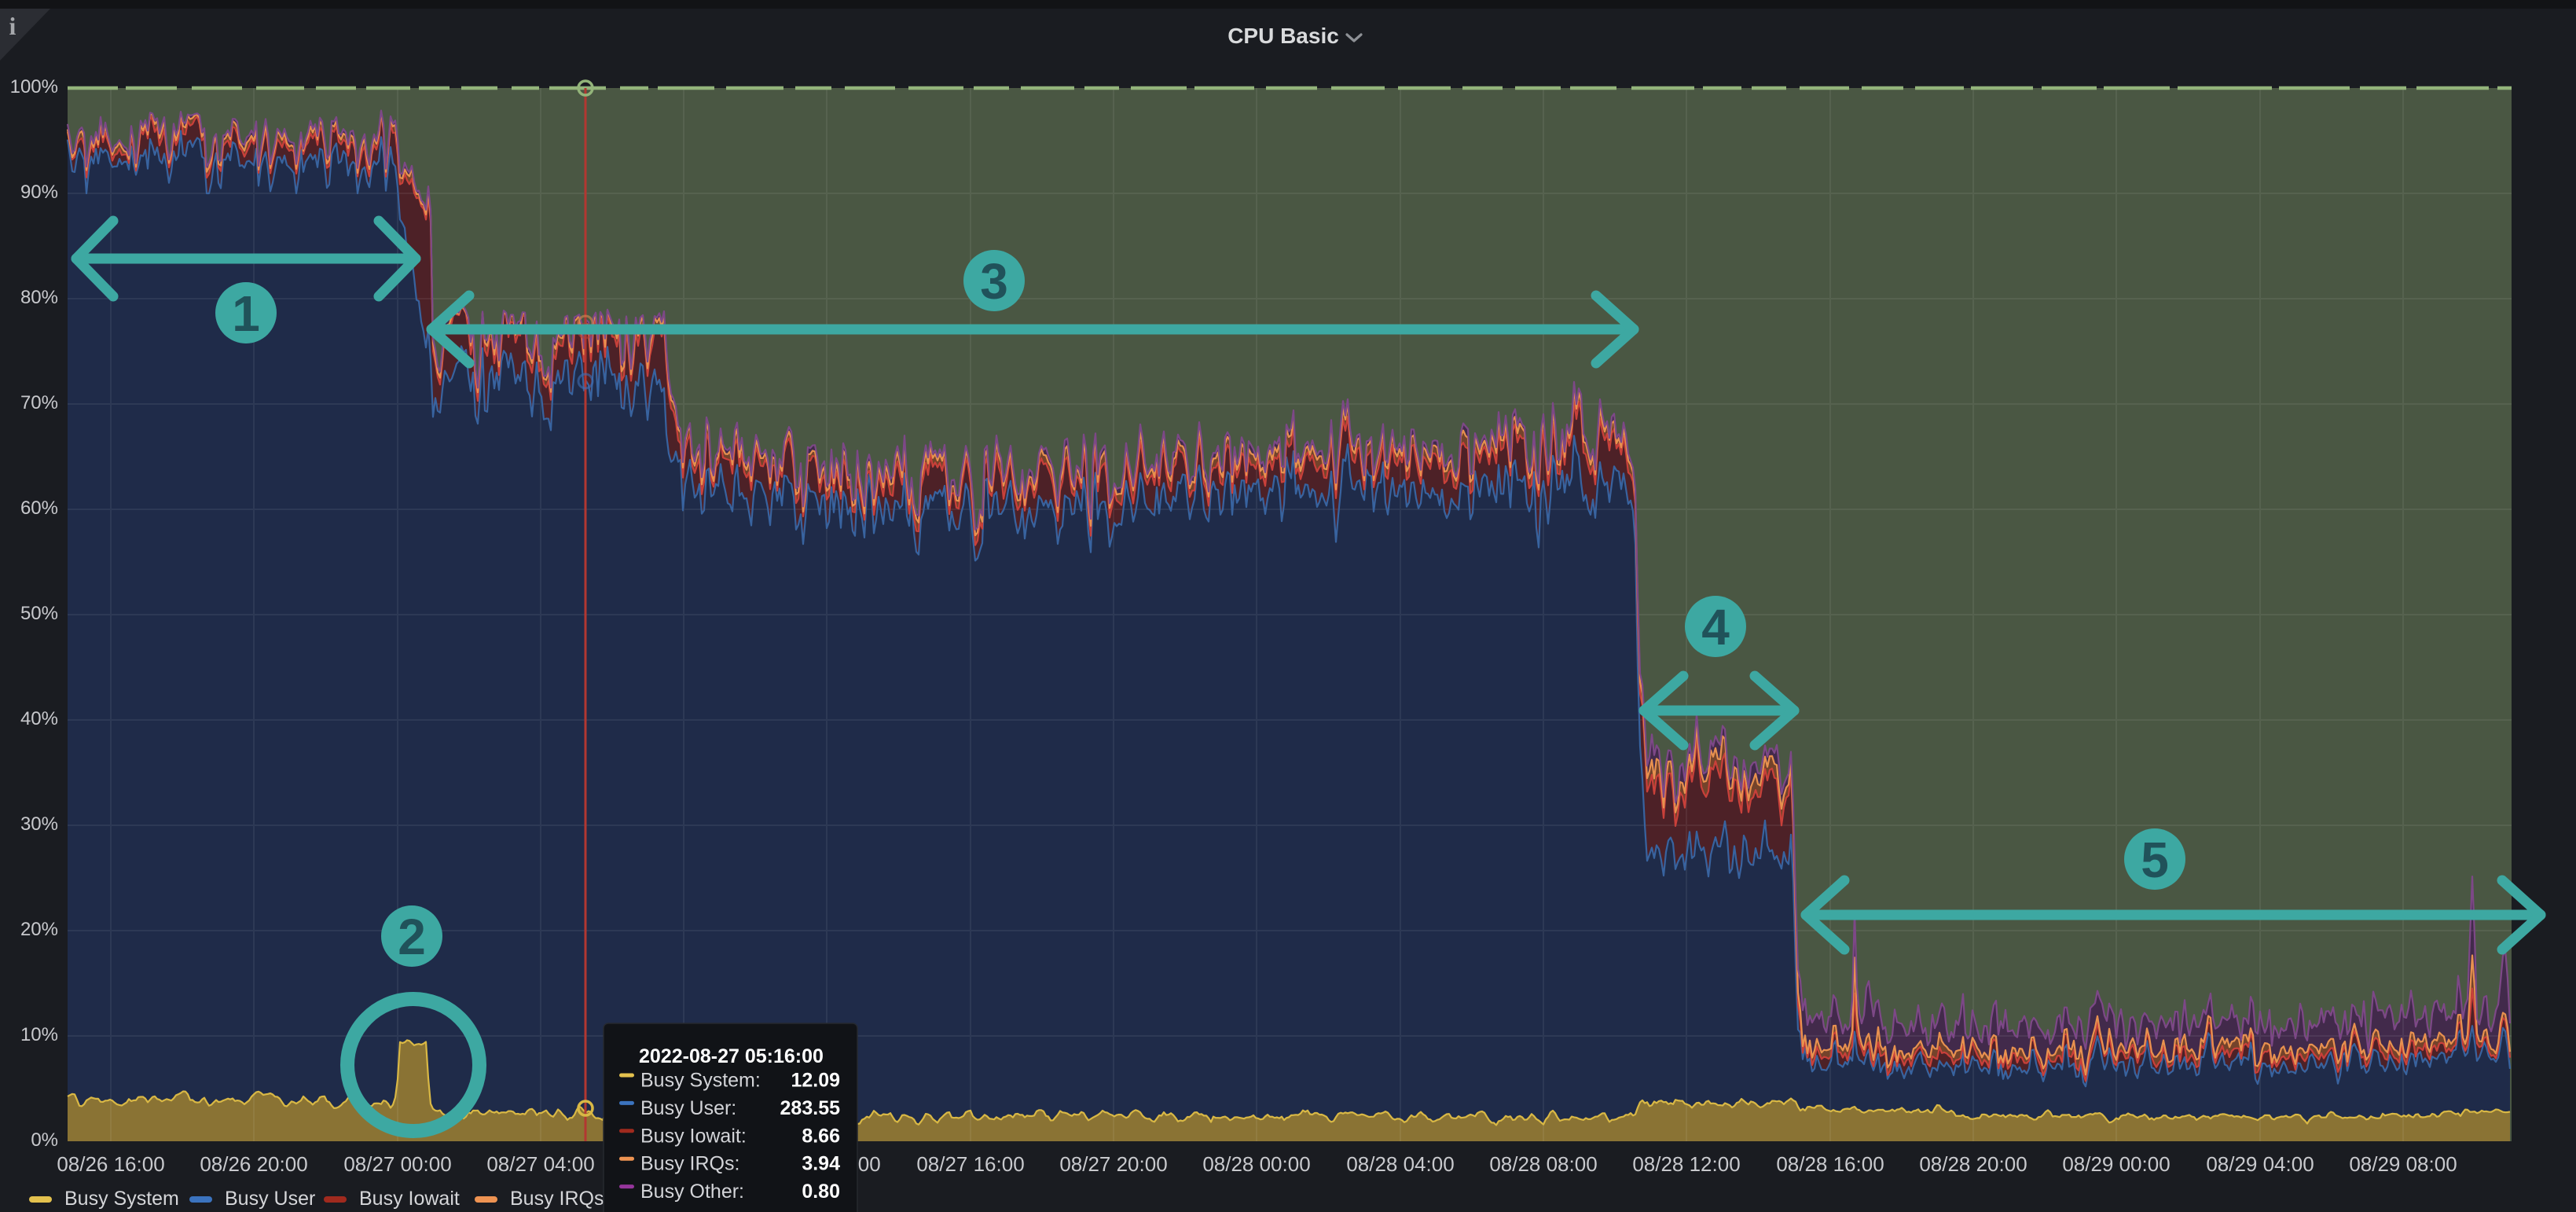 This screenshot has height=1212, width=2576. I want to click on svg-text: 08/27 00:00, so click(397, 1164).